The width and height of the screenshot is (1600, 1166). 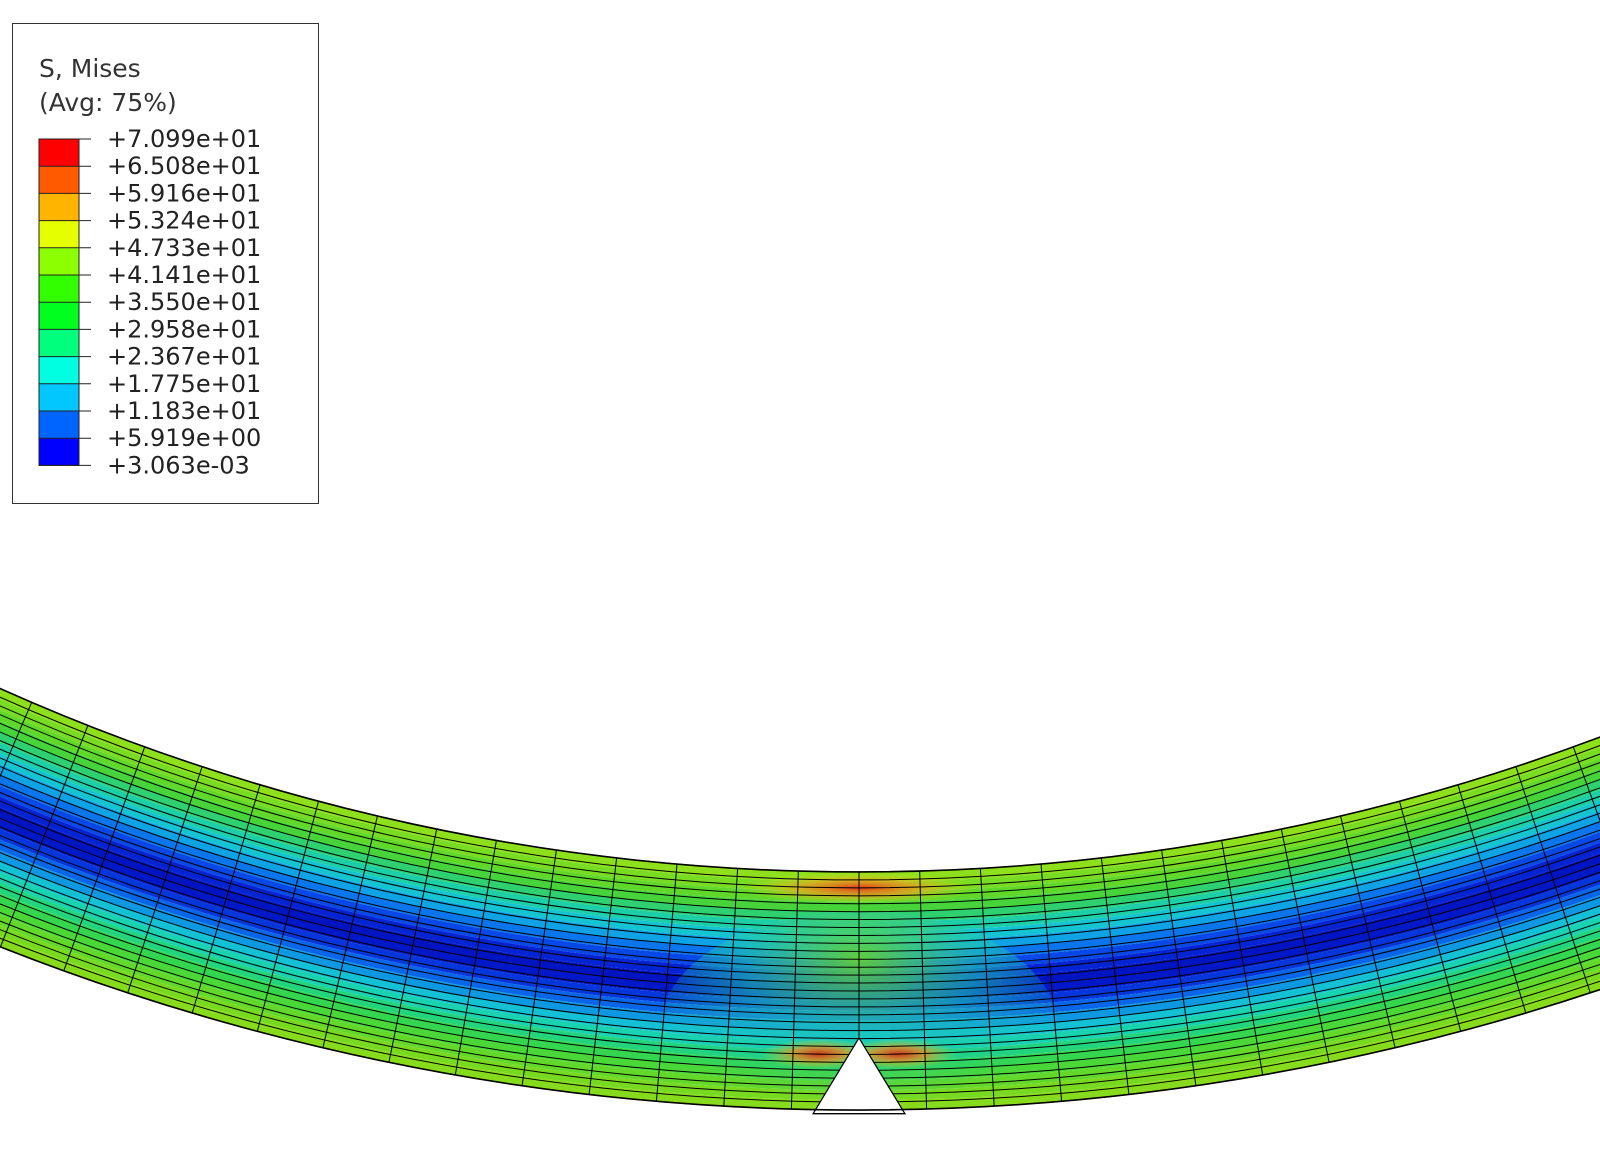 What do you see at coordinates (184, 139) in the screenshot?
I see `legend-level-label: +7.099e+01` at bounding box center [184, 139].